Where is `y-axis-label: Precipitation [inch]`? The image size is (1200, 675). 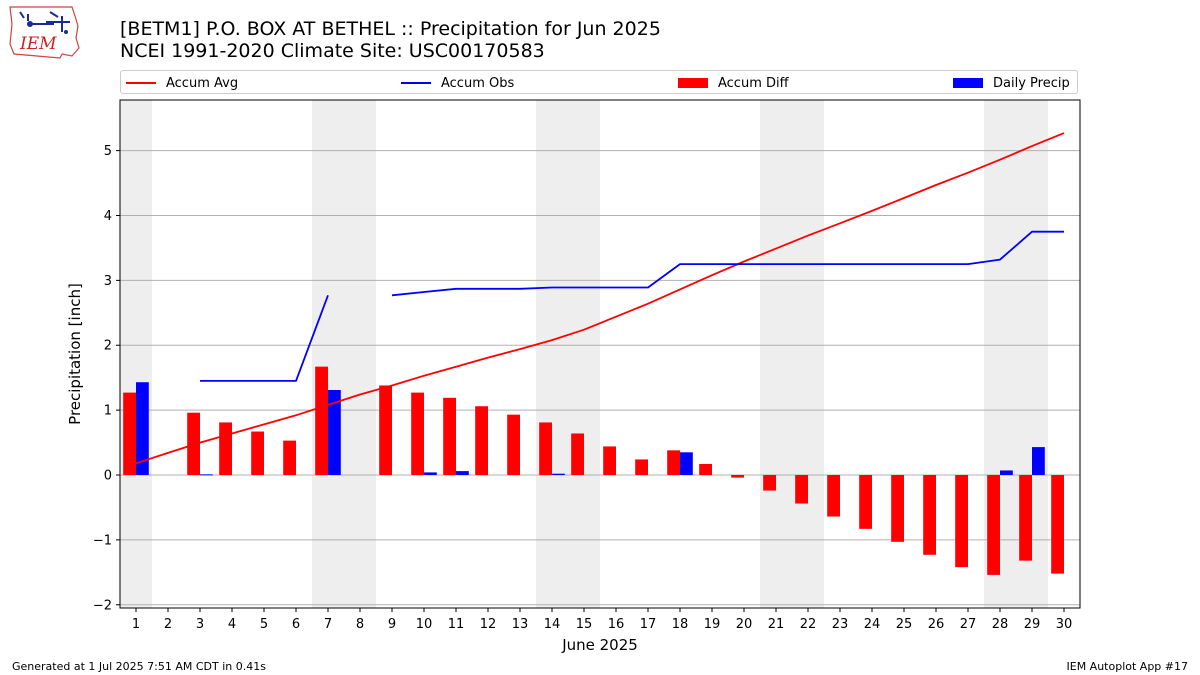 y-axis-label: Precipitation [inch] is located at coordinates (75, 354).